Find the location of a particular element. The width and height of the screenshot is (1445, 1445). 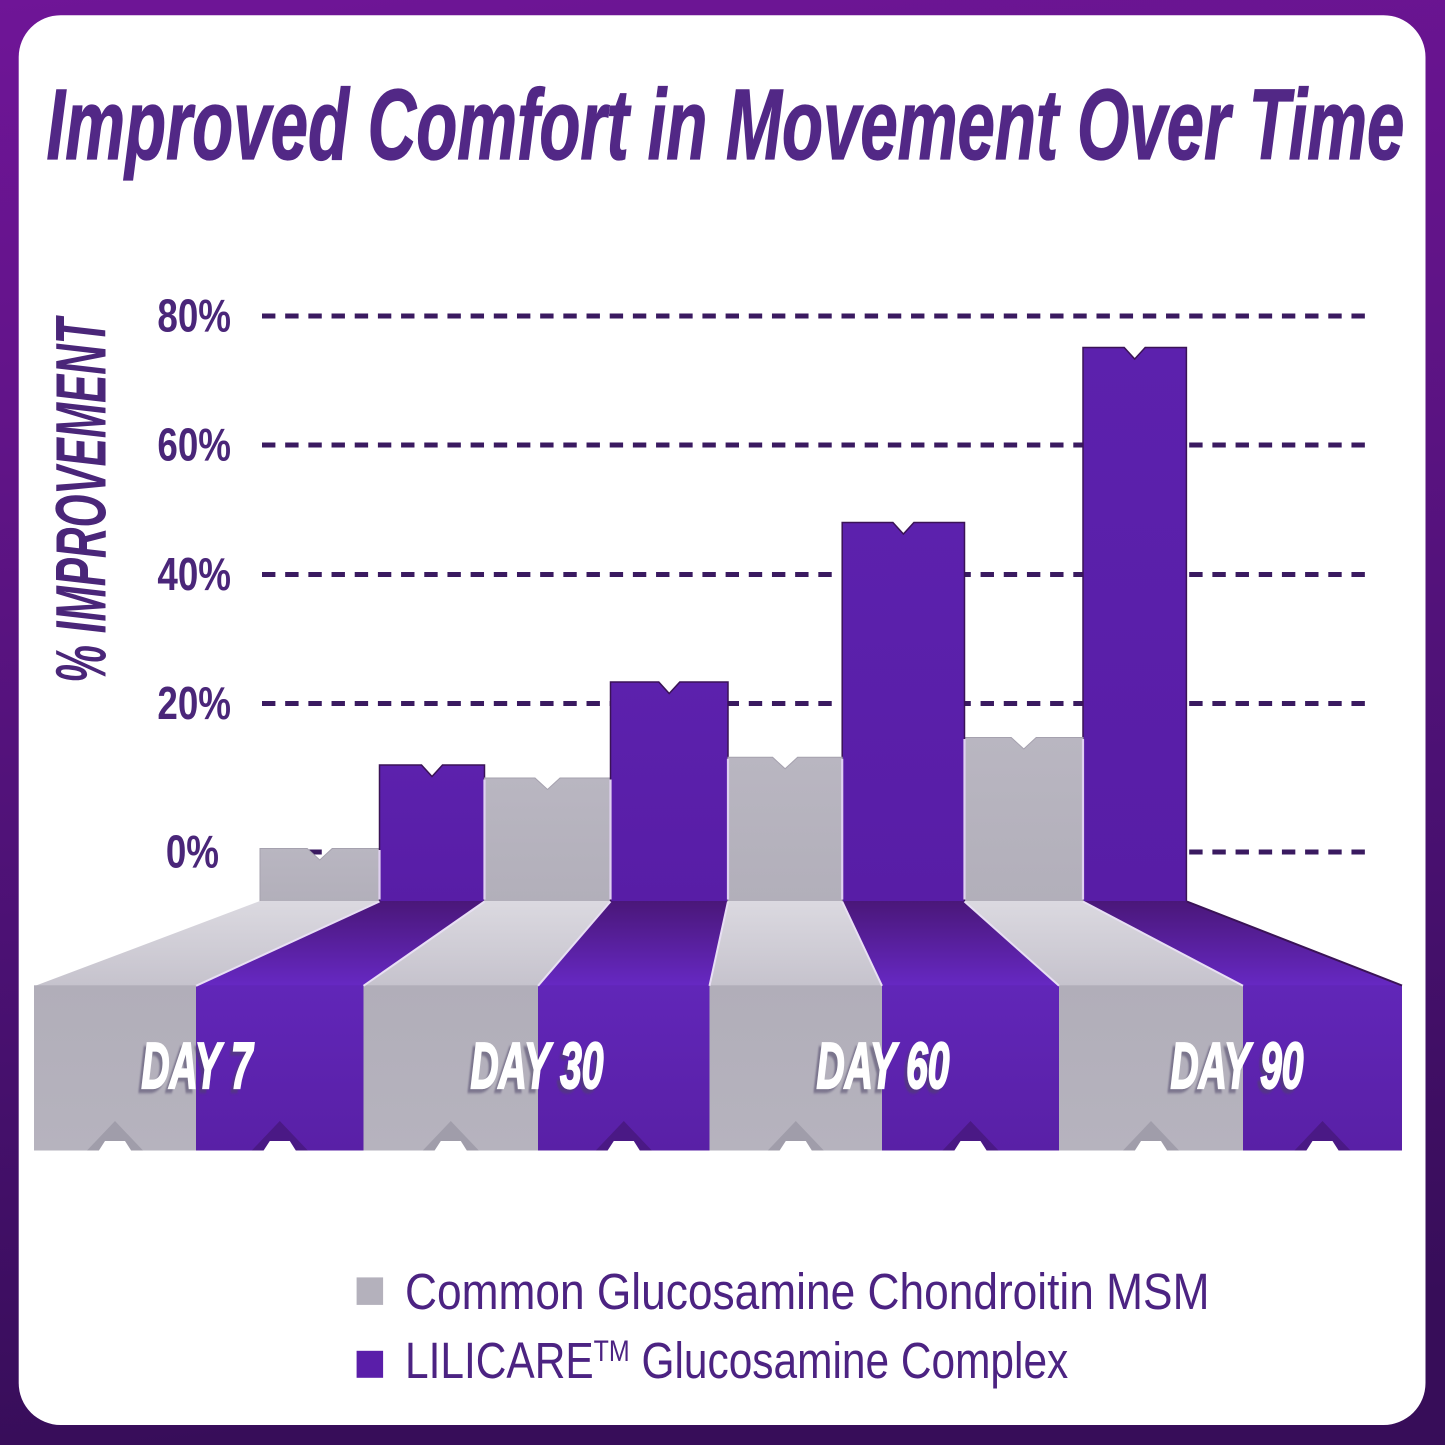

svg-text: % IMPROVEMENT is located at coordinates (81, 498).